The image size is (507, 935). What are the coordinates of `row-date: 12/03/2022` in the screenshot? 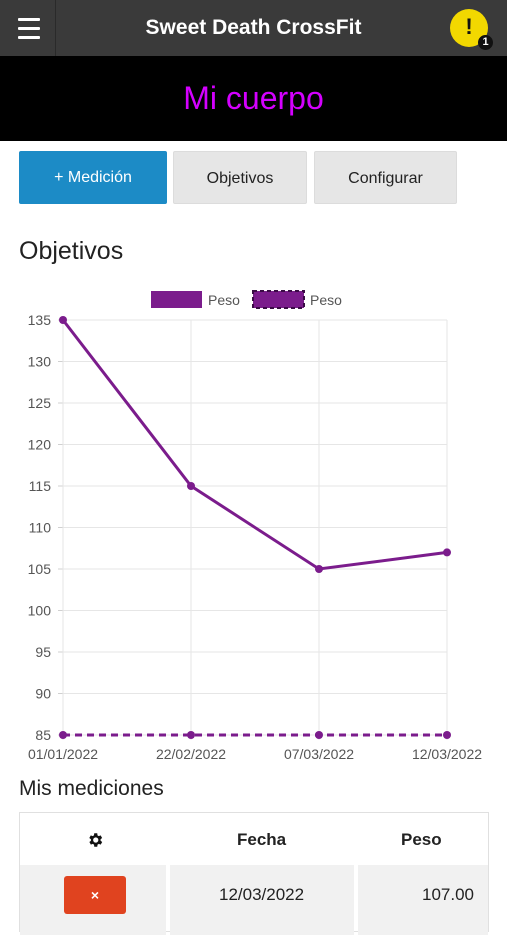 It's located at (262, 894).